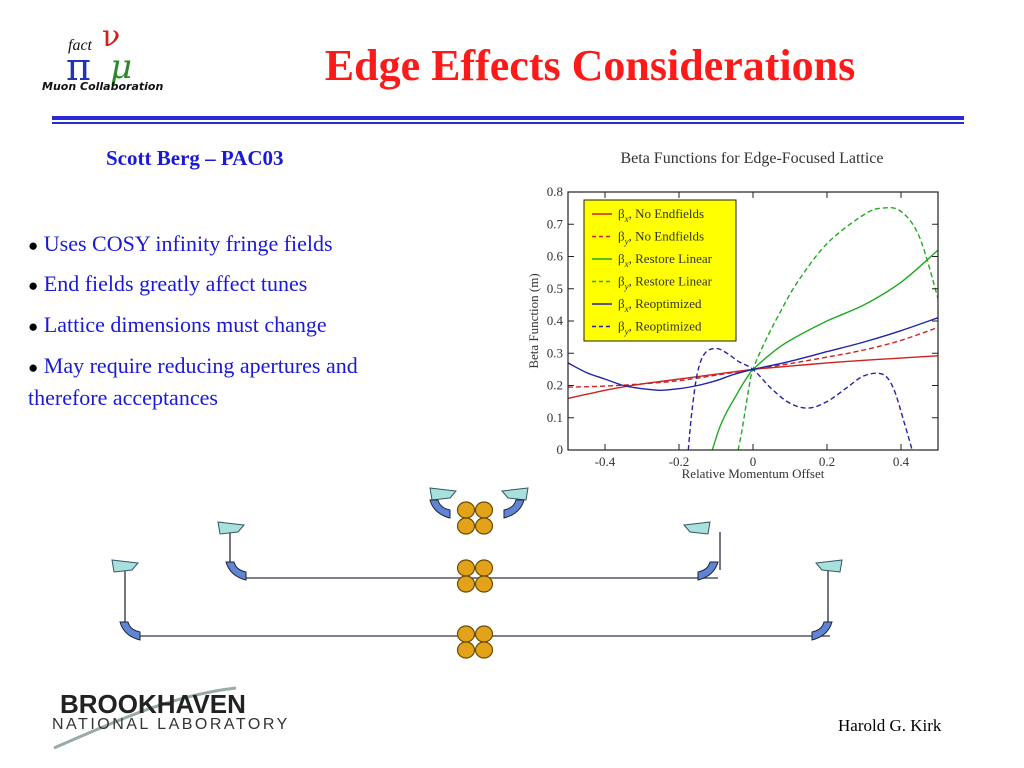 The height and width of the screenshot is (768, 1024). I want to click on author-name: Harold G. Kirk, so click(890, 725).